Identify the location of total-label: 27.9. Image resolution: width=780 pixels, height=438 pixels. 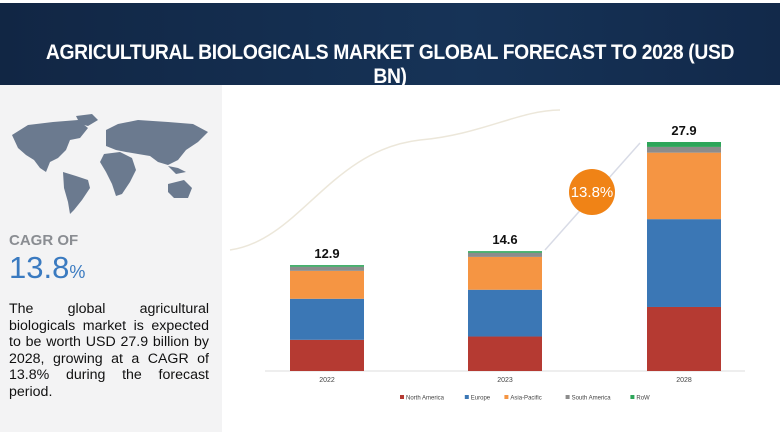
(683, 130).